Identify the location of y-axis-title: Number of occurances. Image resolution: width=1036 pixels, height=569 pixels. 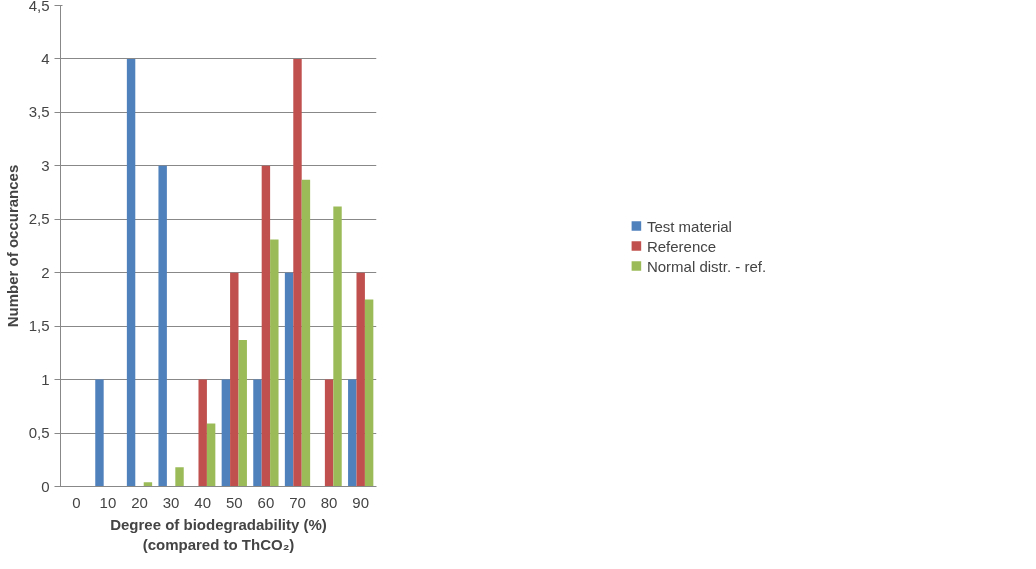
(12, 246).